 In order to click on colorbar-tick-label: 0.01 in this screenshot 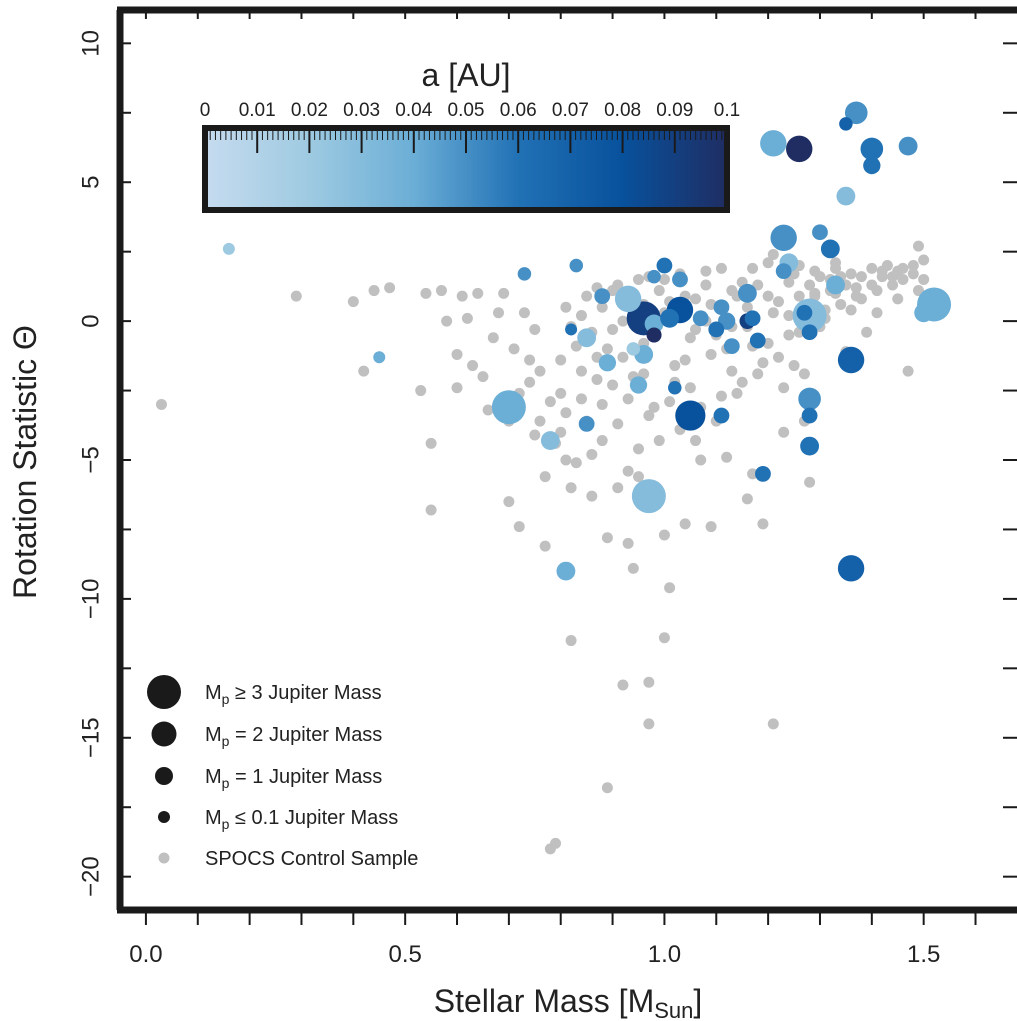, I will do `click(257, 110)`.